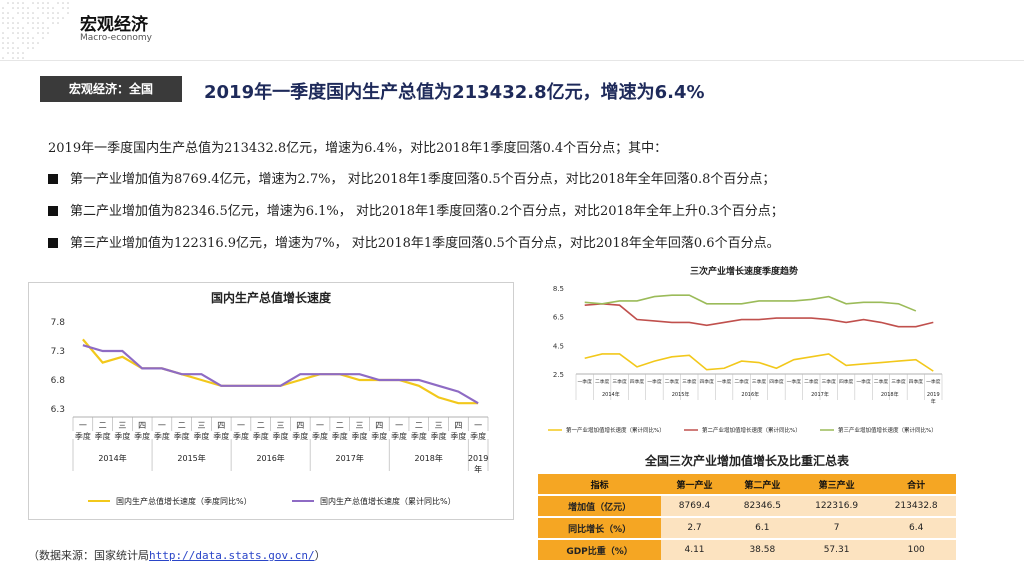 Image resolution: width=1024 pixels, height=576 pixels. I want to click on x-tick-label: 三季度, so click(689, 381).